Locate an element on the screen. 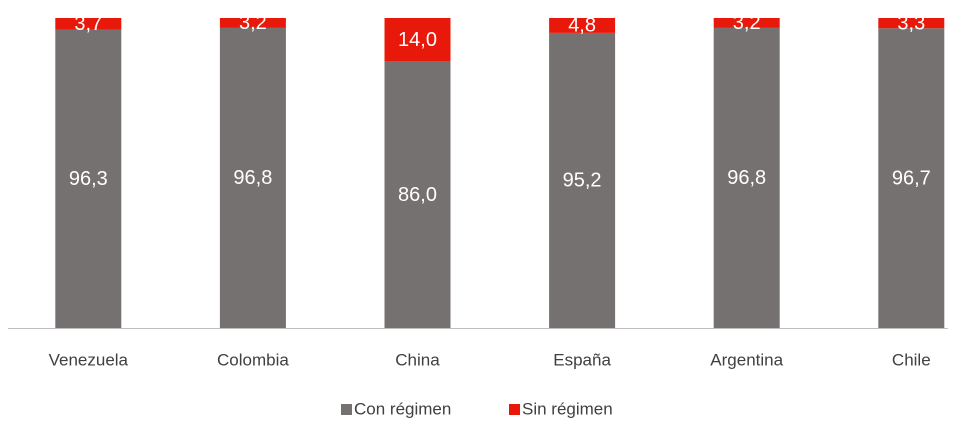 The height and width of the screenshot is (421, 974). value-label: 96,3 is located at coordinates (88, 179).